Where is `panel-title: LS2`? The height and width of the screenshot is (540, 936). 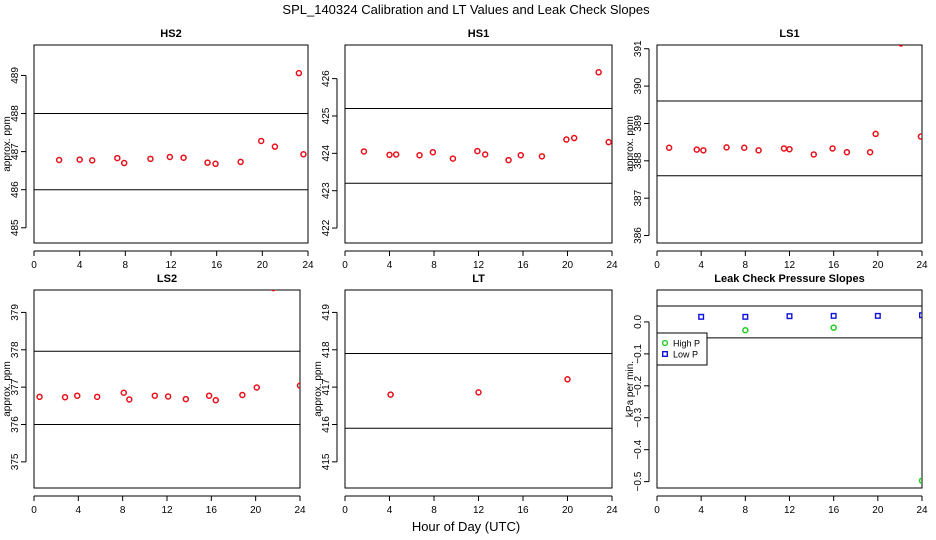
panel-title: LS2 is located at coordinates (167, 279).